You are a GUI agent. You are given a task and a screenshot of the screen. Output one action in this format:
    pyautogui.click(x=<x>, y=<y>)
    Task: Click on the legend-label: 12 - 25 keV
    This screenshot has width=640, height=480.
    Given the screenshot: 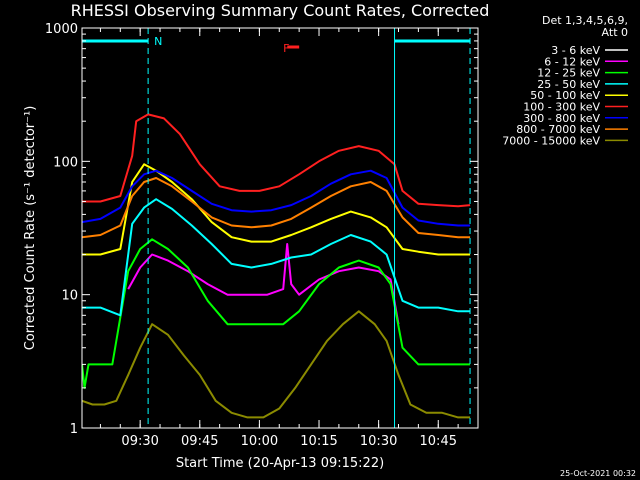 What is the action you would take?
    pyautogui.click(x=568, y=73)
    